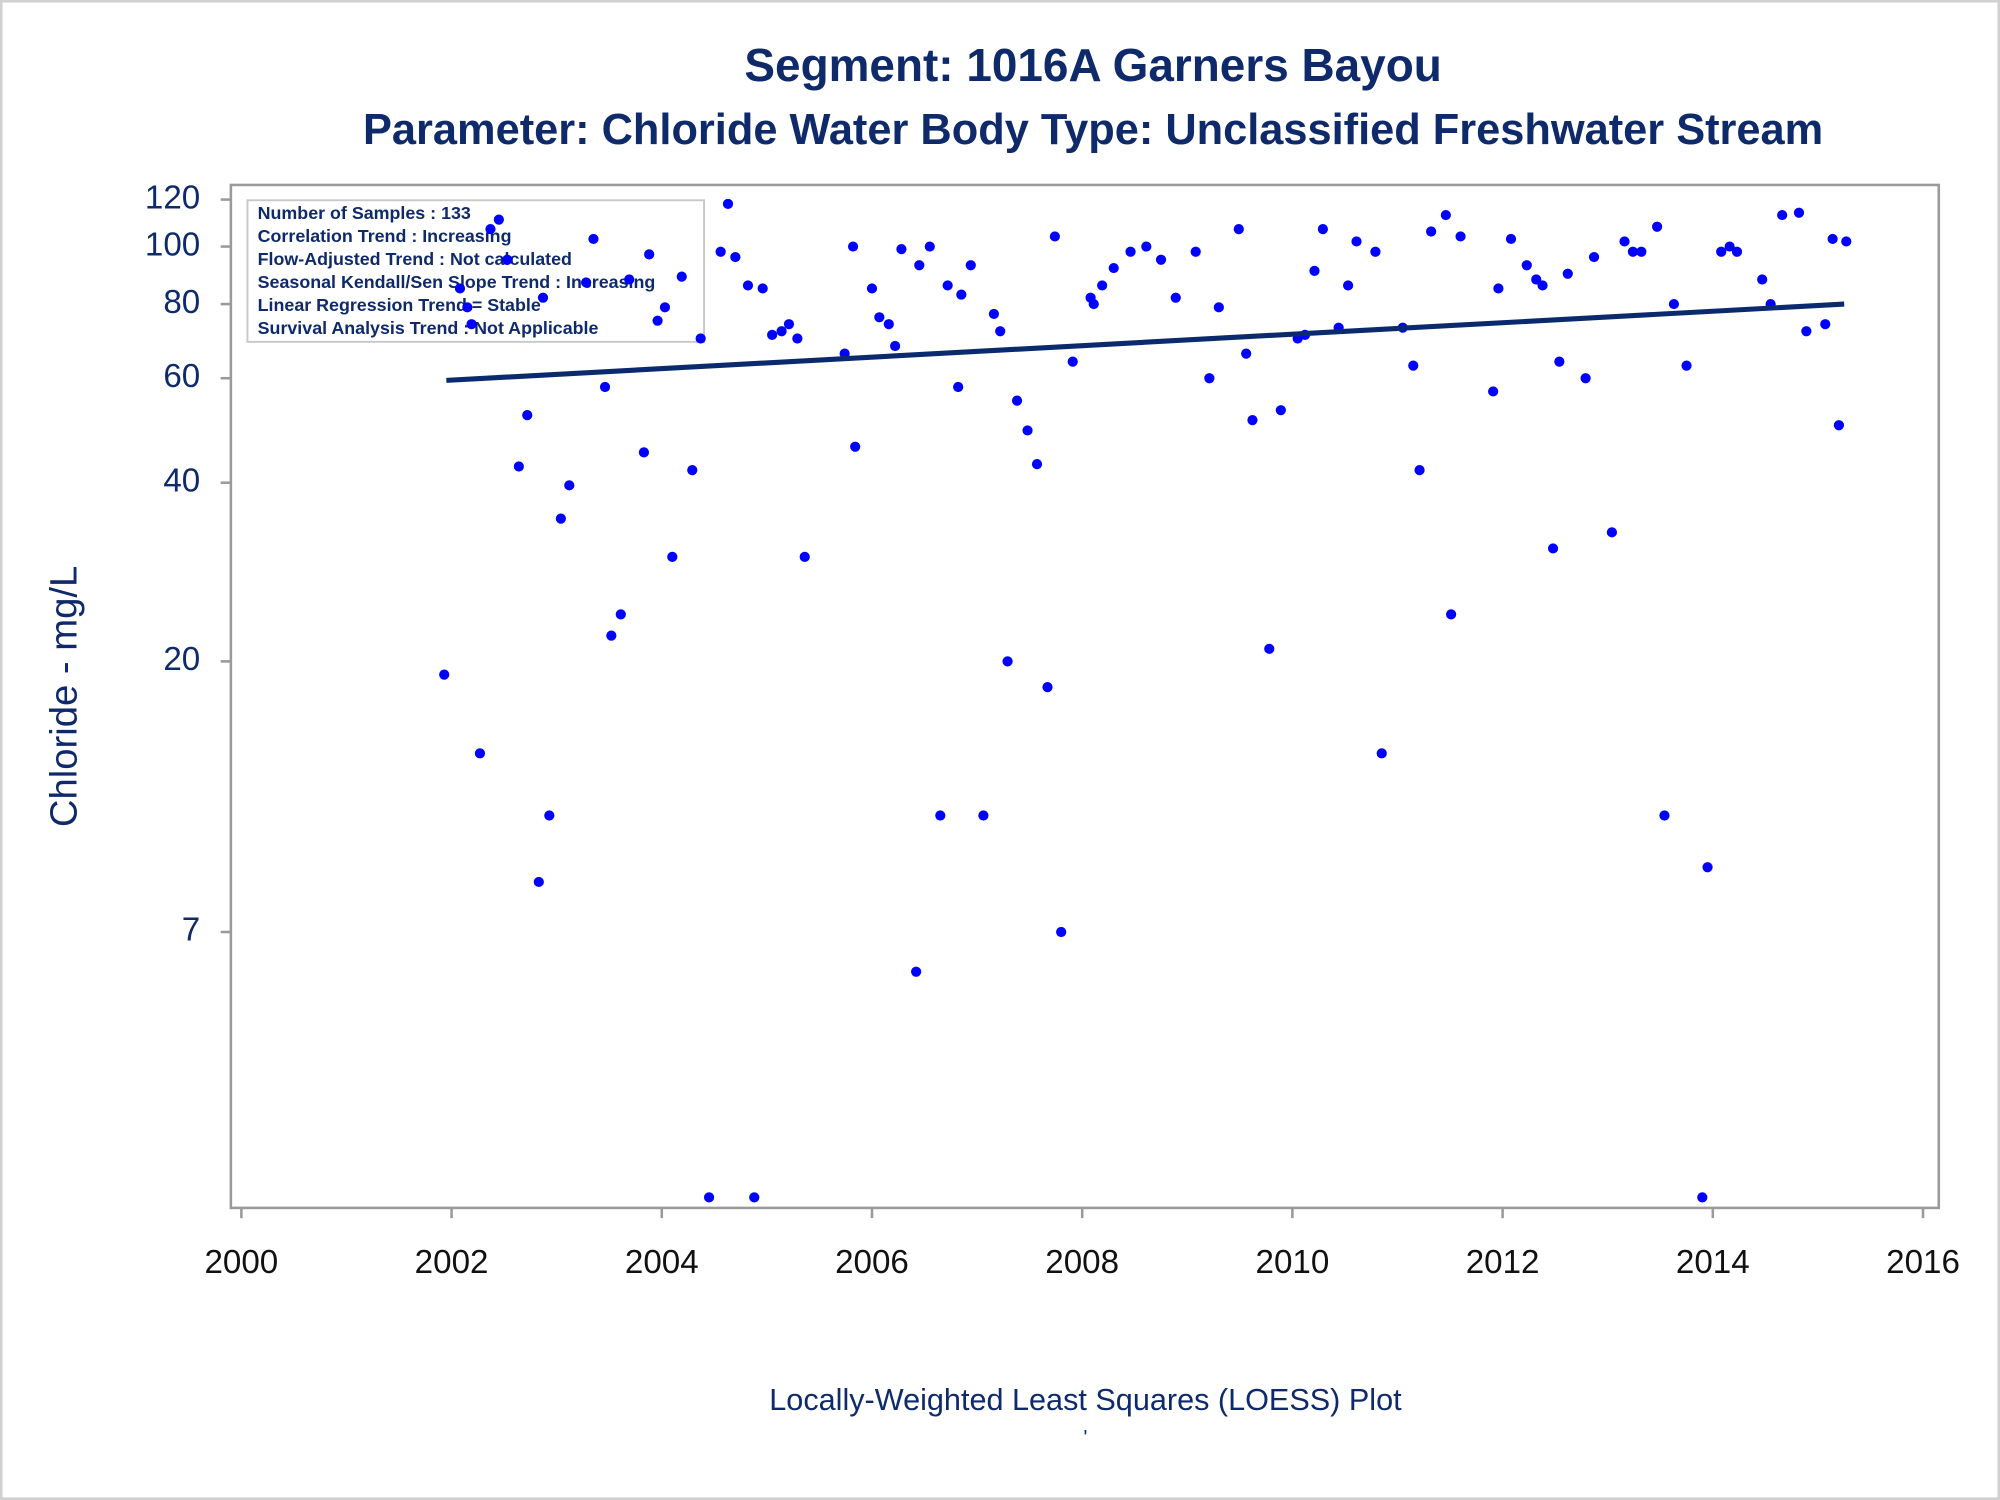 This screenshot has height=1500, width=2000. What do you see at coordinates (872, 1262) in the screenshot?
I see `x-tick-label: 2006` at bounding box center [872, 1262].